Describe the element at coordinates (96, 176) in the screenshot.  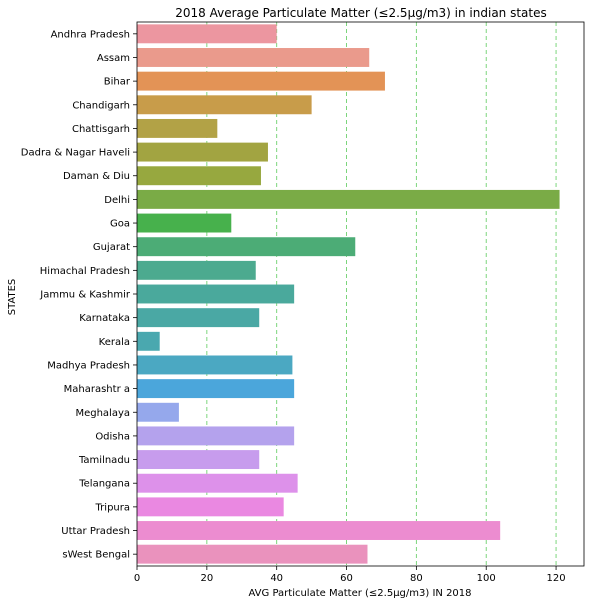
I see `y-tick-label: Daman & Diu` at that location.